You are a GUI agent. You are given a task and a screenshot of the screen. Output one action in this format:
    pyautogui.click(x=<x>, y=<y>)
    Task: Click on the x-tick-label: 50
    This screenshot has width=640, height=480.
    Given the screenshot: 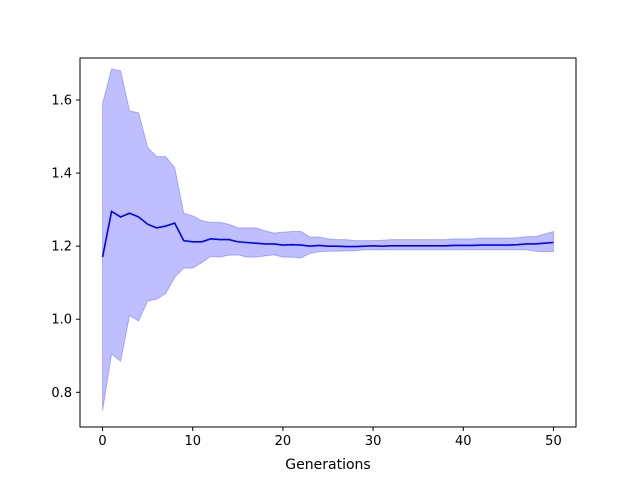 What is the action you would take?
    pyautogui.click(x=553, y=441)
    